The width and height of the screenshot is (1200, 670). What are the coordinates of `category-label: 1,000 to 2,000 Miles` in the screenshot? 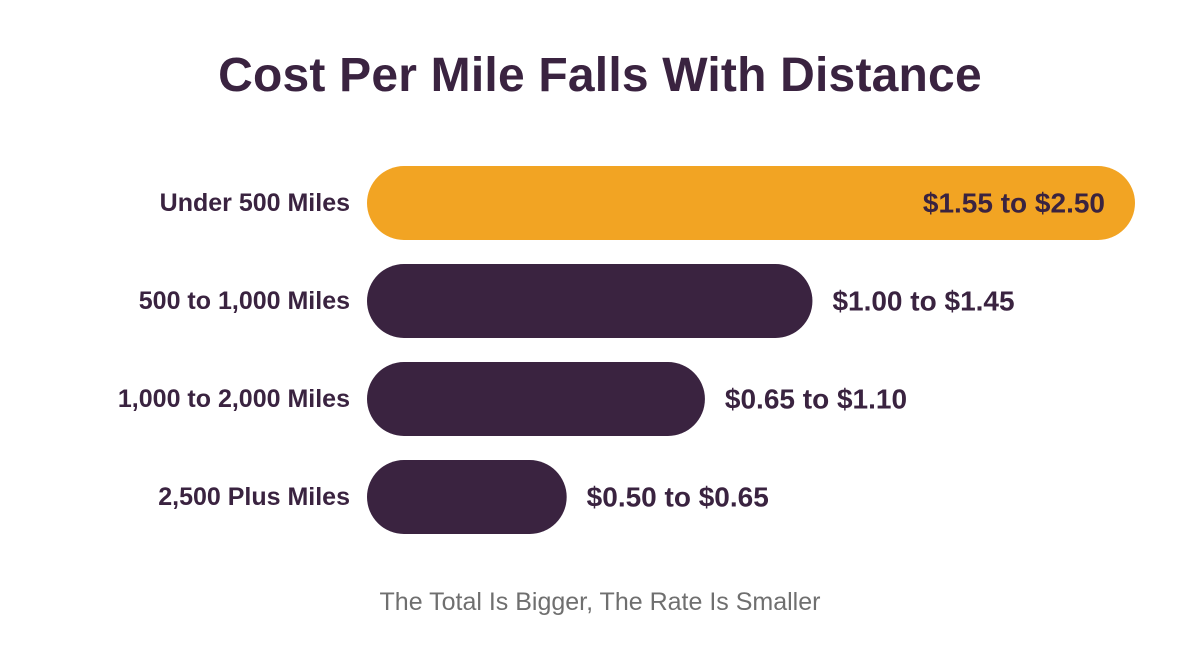 It's located at (234, 399).